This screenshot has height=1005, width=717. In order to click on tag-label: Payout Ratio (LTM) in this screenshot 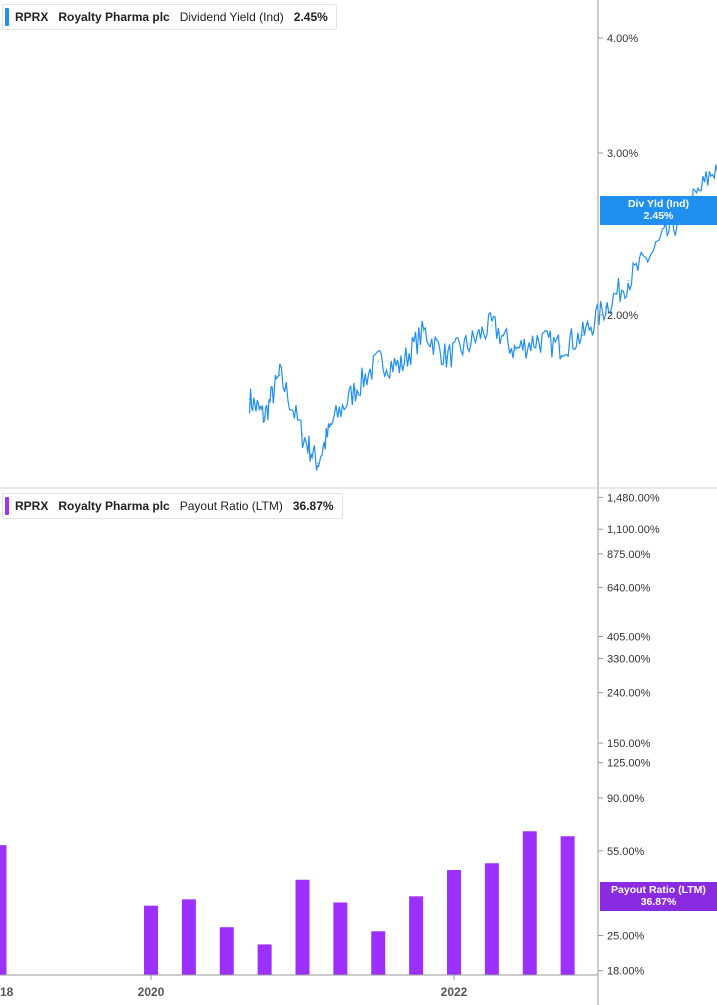, I will do `click(658, 890)`.